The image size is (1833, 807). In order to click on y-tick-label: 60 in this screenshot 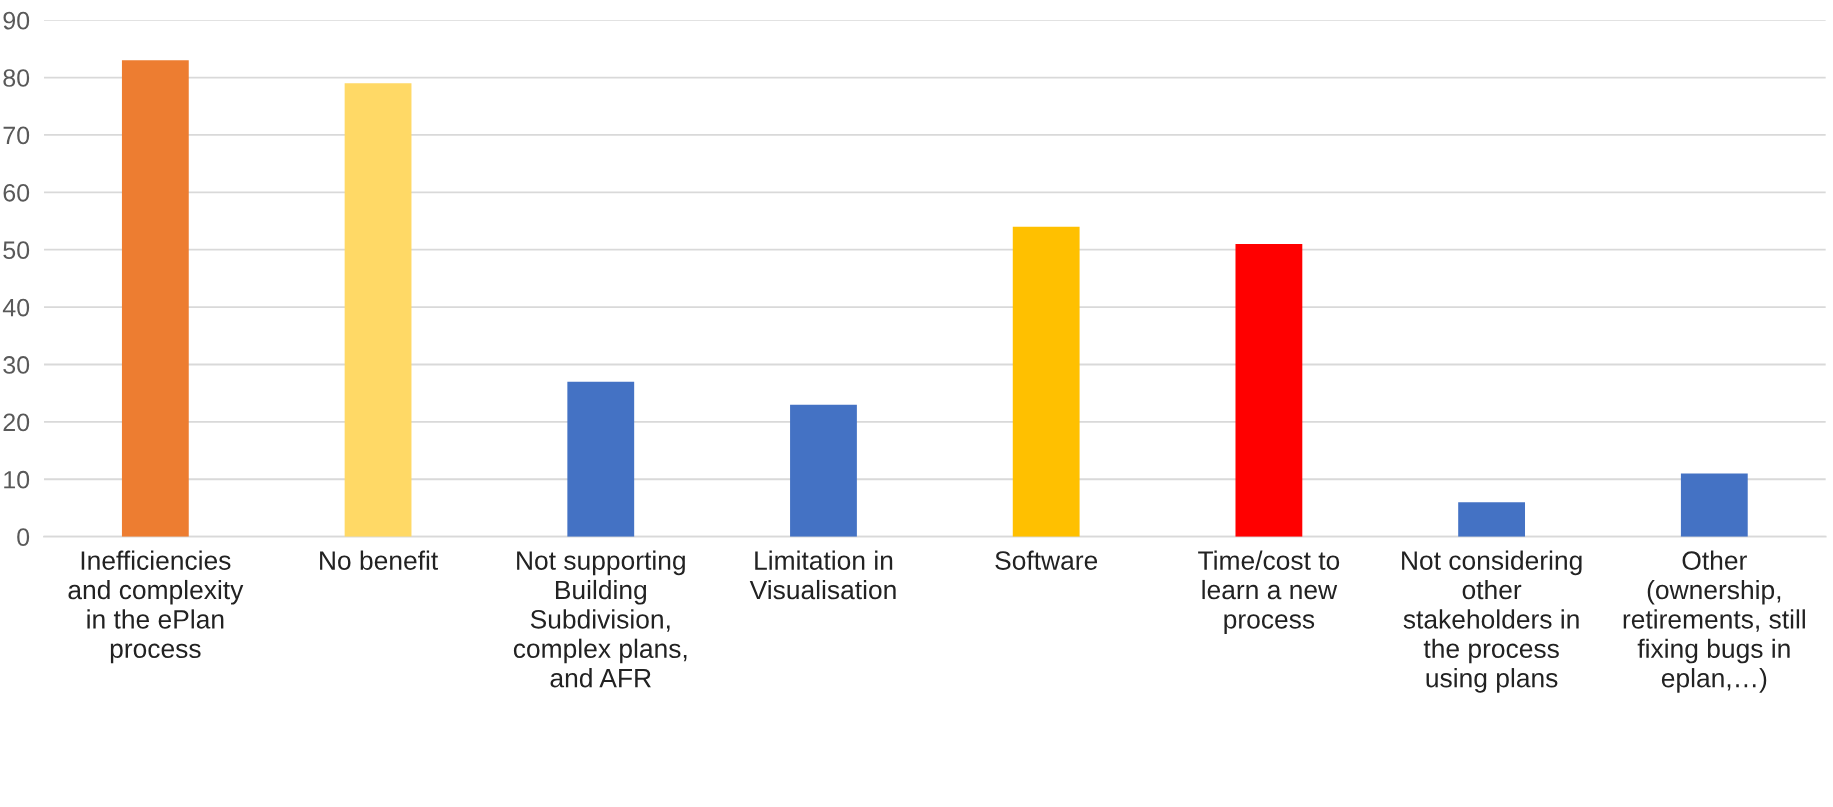, I will do `click(16, 192)`.